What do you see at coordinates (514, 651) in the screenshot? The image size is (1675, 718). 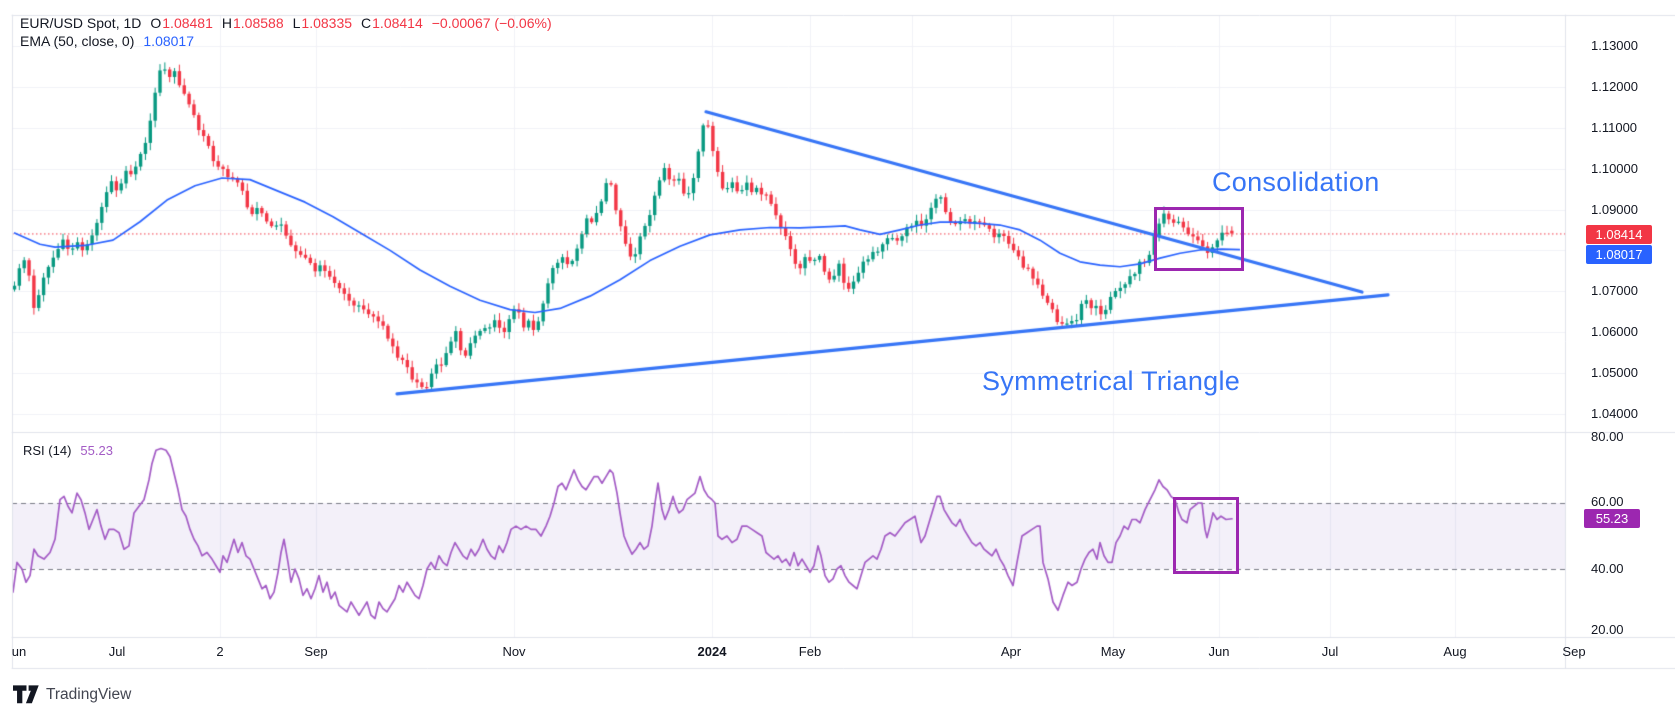 I see `time-tick-label: Nov` at bounding box center [514, 651].